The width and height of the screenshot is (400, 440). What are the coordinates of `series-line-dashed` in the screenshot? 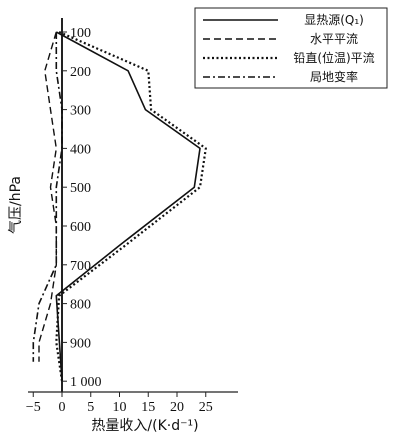 It's located at (47, 196).